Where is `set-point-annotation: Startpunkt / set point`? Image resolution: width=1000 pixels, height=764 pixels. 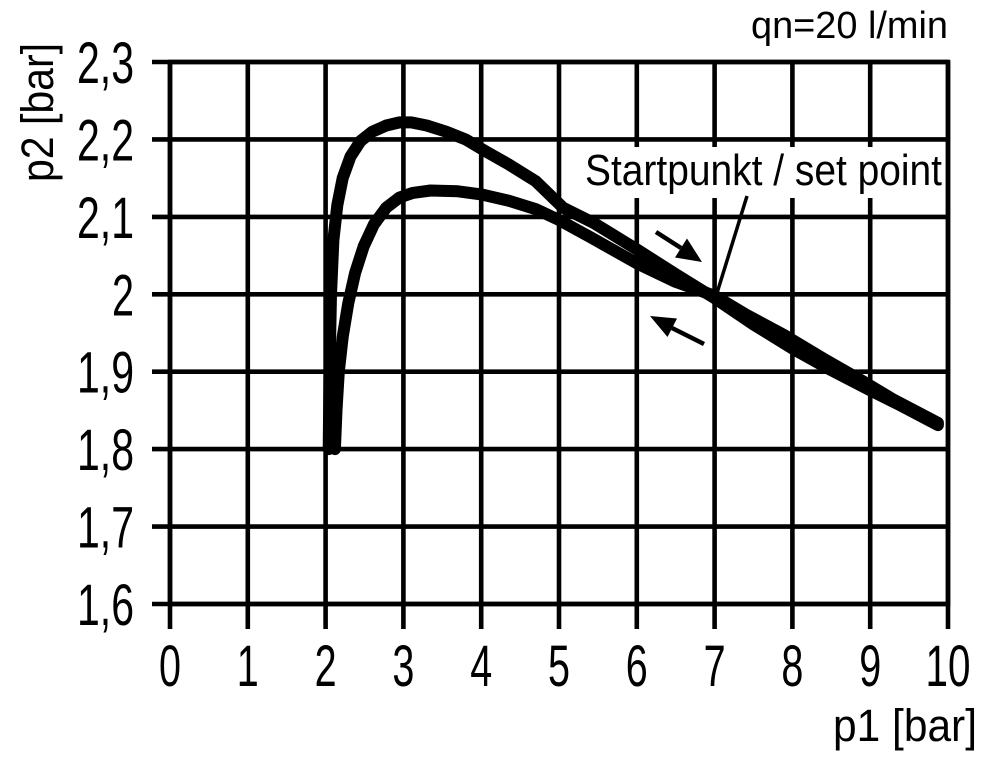 set-point-annotation: Startpunkt / set point is located at coordinates (763, 170).